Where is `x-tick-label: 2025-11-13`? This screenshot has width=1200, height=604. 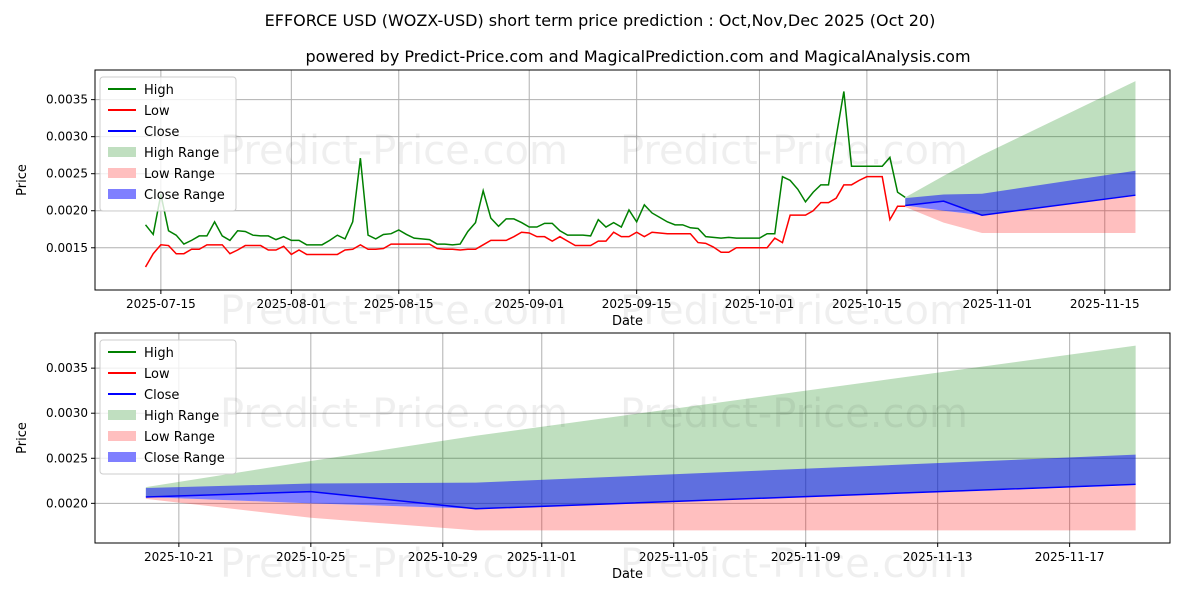 x-tick-label: 2025-11-13 is located at coordinates (938, 557).